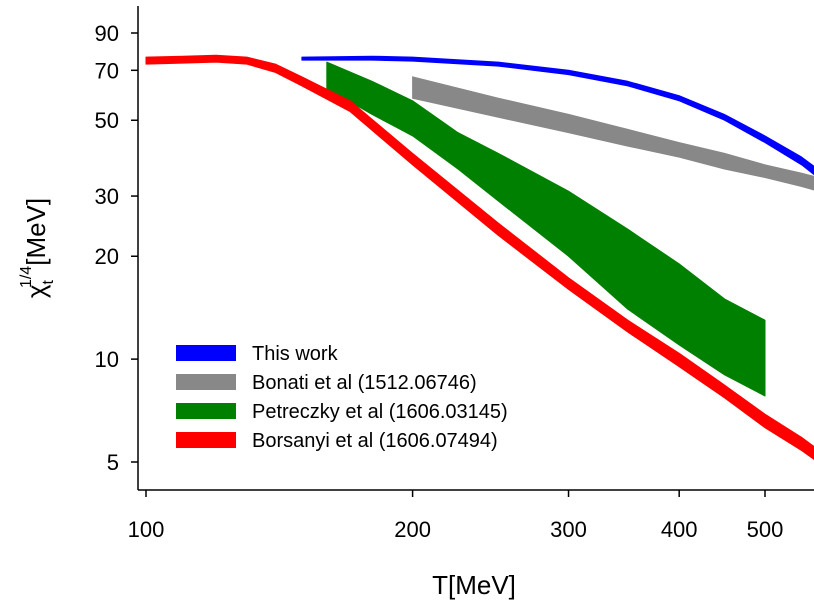 This screenshot has width=814, height=606. What do you see at coordinates (146, 529) in the screenshot?
I see `x-tick-label: 100` at bounding box center [146, 529].